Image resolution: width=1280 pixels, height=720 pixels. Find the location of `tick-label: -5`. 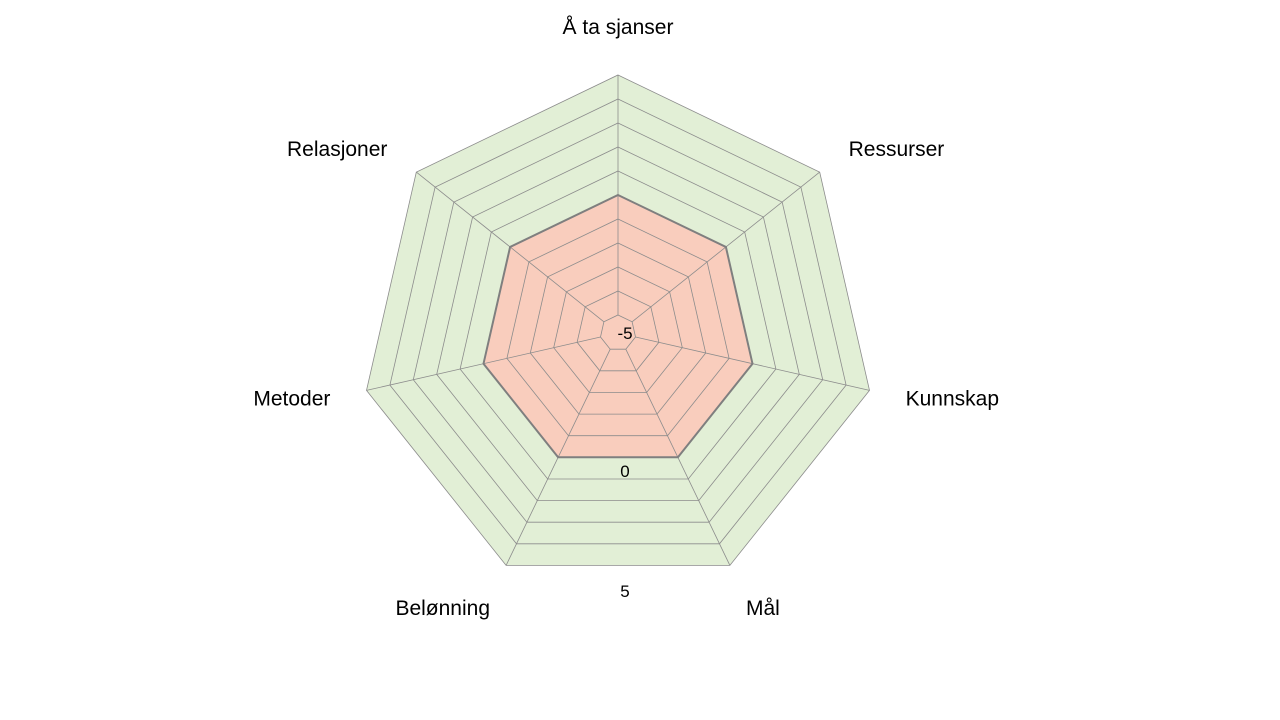

tick-label: -5 is located at coordinates (624, 333).